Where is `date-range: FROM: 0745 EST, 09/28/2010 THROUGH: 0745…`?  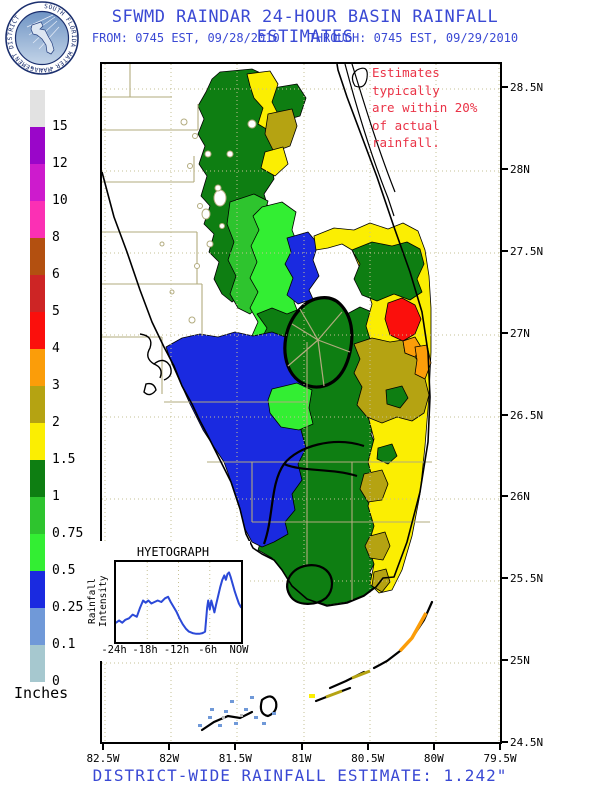
date-range: FROM: 0745 EST, 09/28/2010 THROUGH: 0745… is located at coordinates (305, 38).